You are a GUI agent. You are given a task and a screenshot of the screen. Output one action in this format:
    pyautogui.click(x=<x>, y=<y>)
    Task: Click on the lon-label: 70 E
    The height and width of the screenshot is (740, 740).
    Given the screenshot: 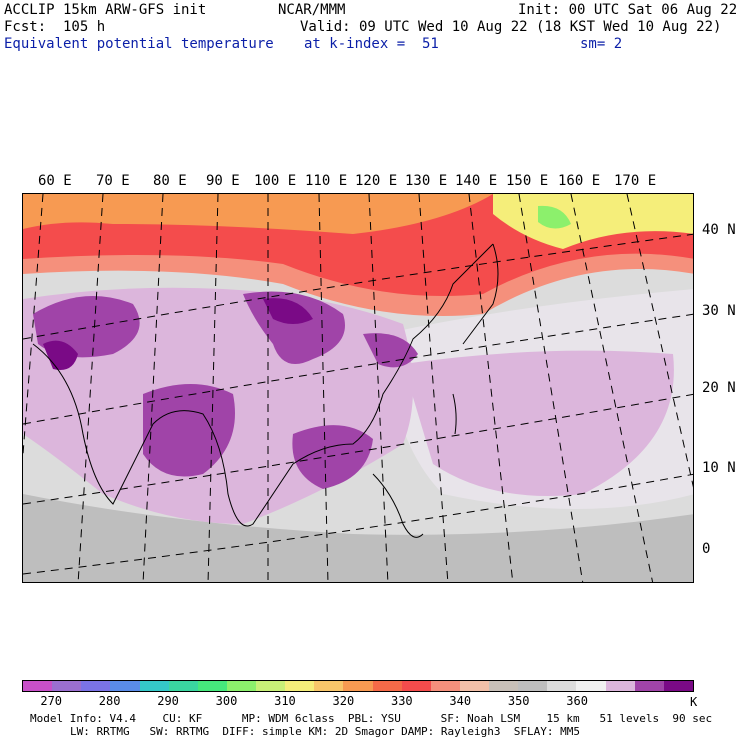 What is the action you would take?
    pyautogui.click(x=113, y=181)
    